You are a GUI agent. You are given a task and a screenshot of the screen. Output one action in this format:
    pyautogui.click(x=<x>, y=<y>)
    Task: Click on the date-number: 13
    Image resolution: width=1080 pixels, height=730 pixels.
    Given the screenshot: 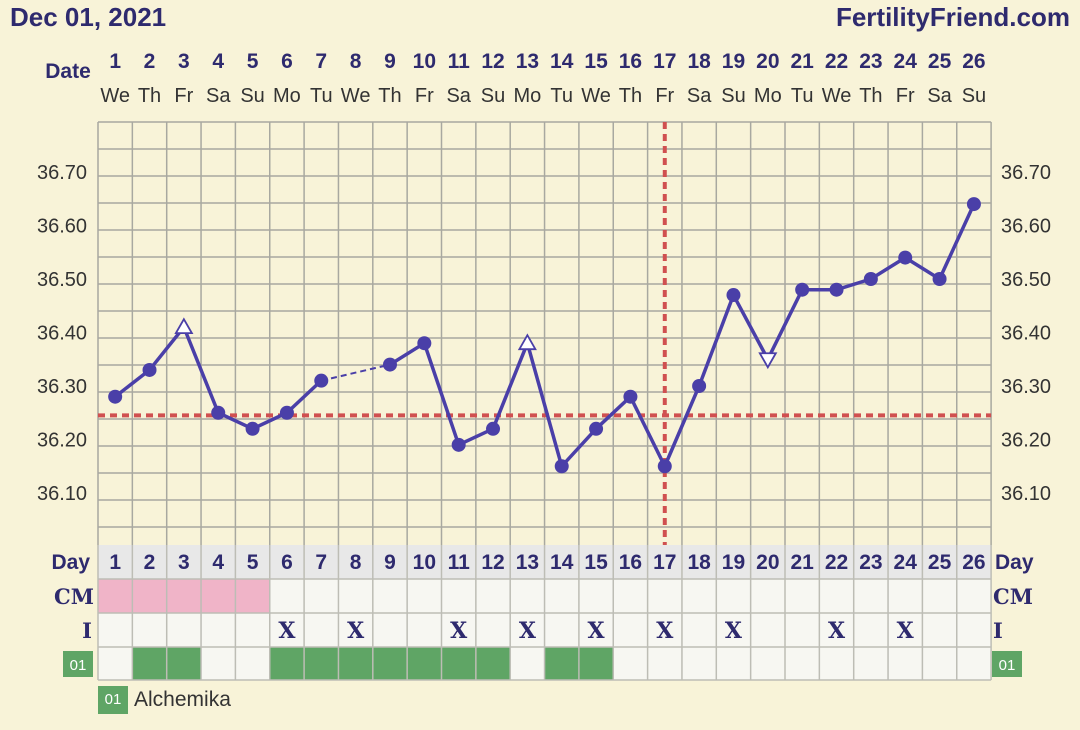 What is the action you would take?
    pyautogui.click(x=527, y=61)
    